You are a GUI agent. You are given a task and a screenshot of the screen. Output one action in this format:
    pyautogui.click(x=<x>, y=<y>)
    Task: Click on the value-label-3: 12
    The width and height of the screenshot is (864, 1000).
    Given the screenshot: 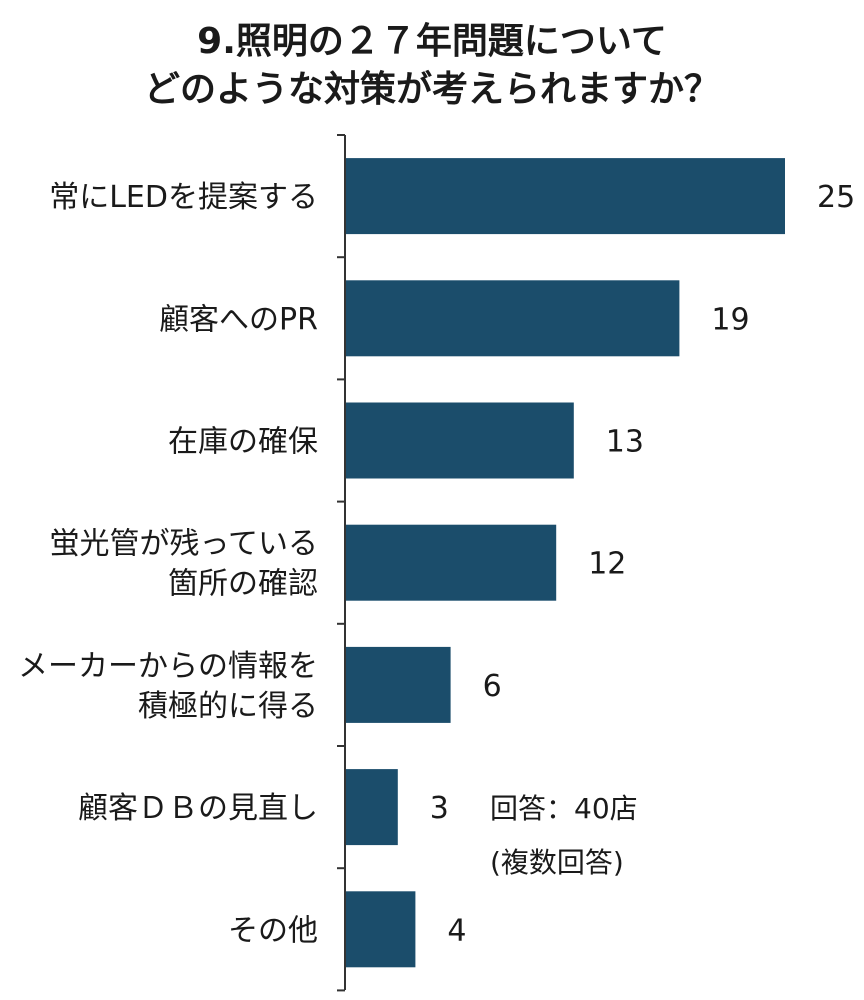 What is the action you would take?
    pyautogui.click(x=607, y=564)
    